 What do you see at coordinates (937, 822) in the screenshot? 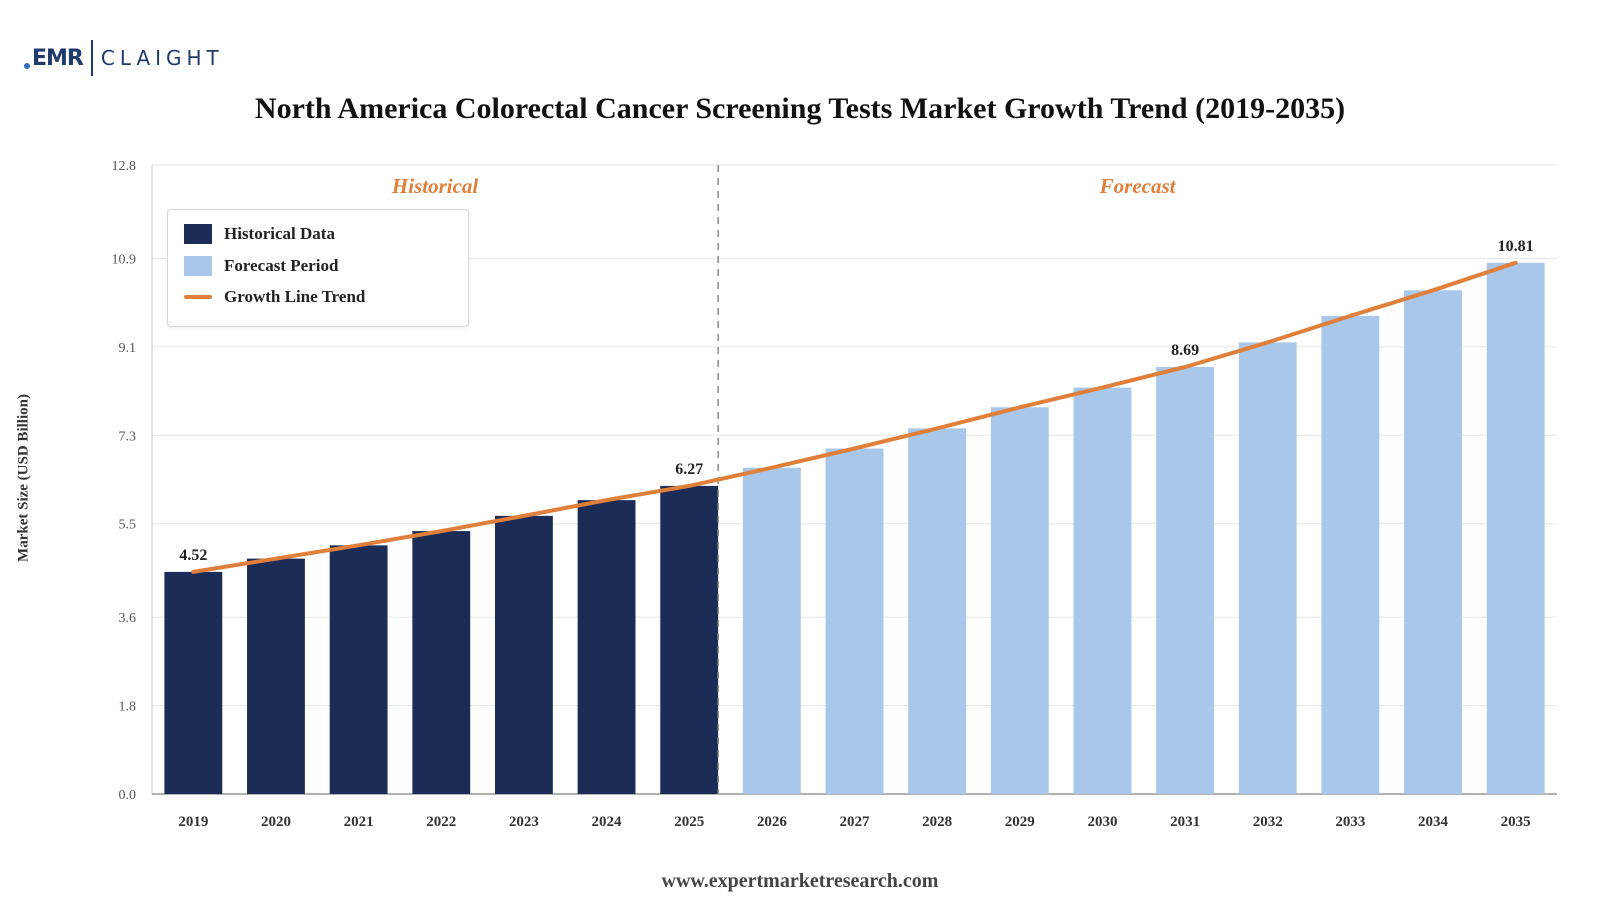
I see `x-tick-label: 2028` at bounding box center [937, 822].